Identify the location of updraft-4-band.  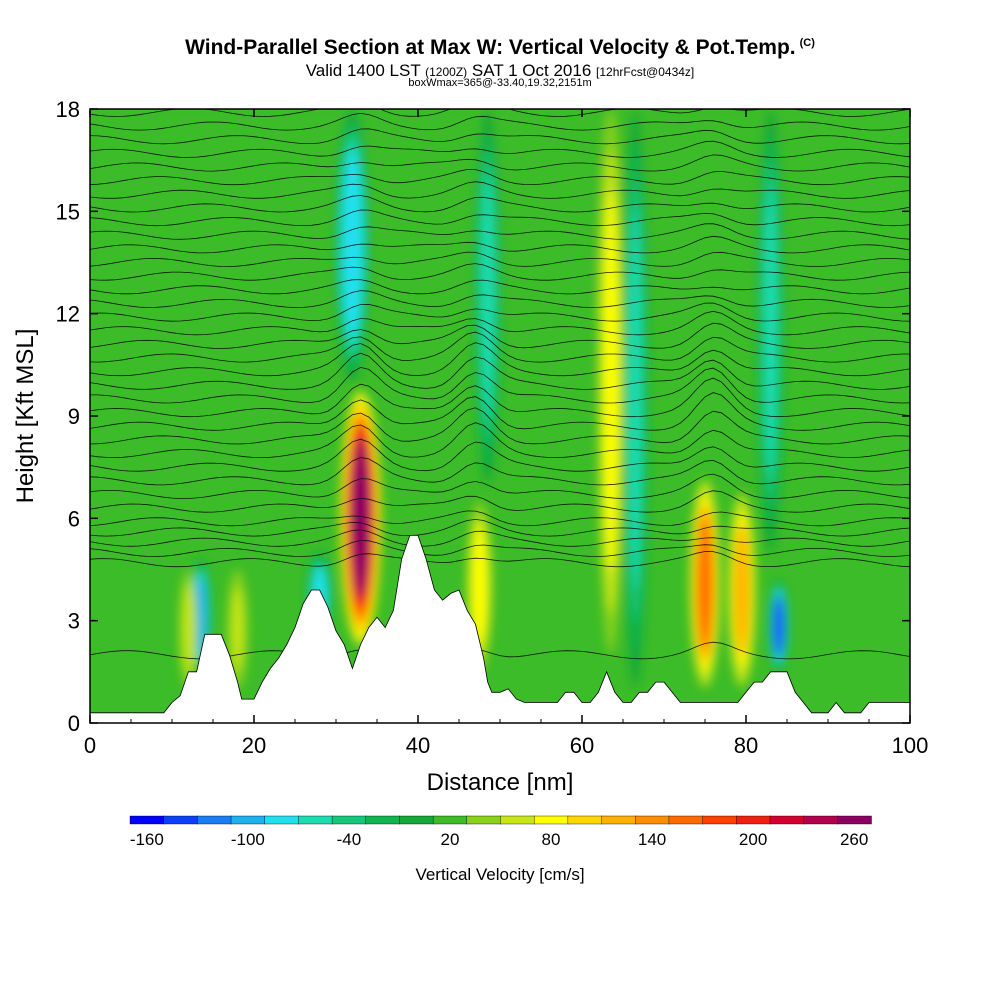
(479, 586).